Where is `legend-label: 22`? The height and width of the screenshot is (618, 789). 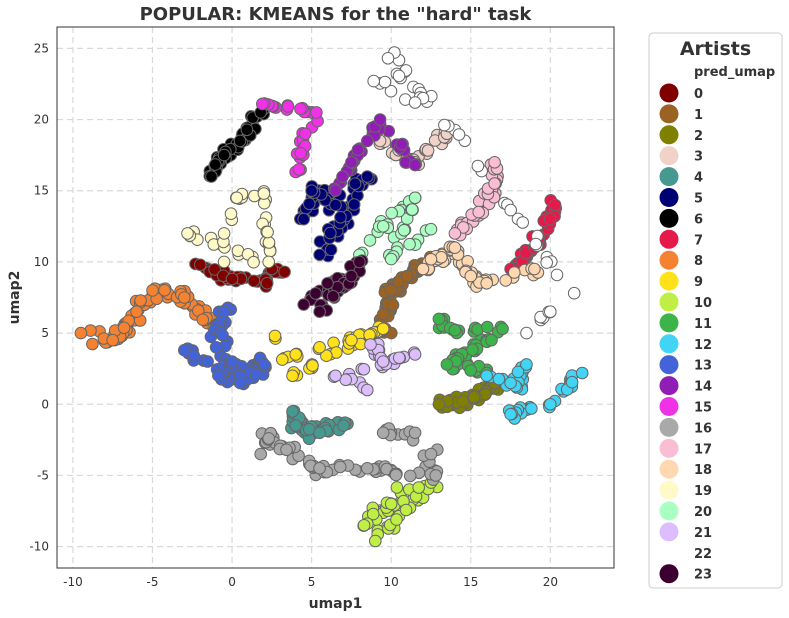
legend-label: 22 is located at coordinates (703, 554).